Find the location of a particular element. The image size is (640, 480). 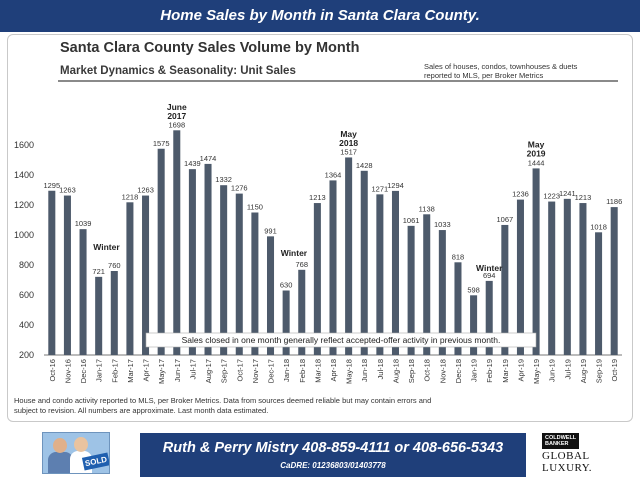

x-tick-label: May-19 is located at coordinates (536, 371).